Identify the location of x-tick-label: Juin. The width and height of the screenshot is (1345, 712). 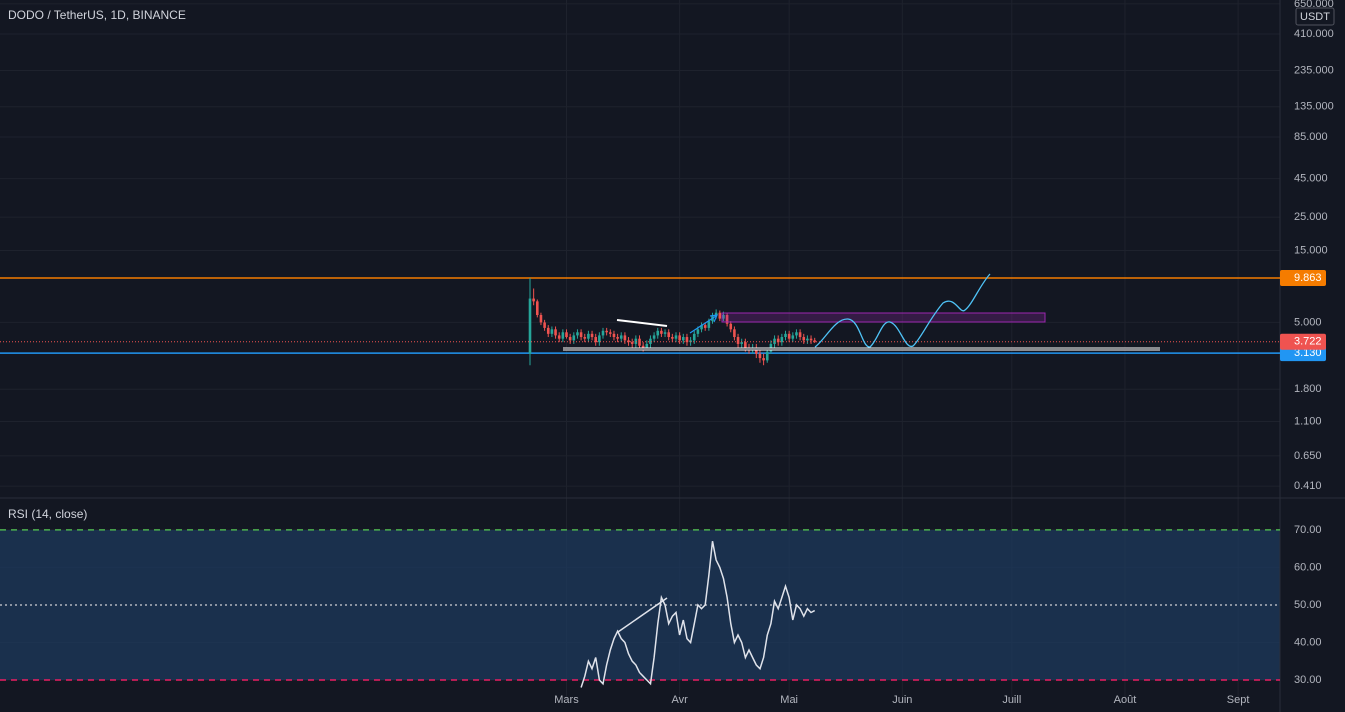
(902, 700).